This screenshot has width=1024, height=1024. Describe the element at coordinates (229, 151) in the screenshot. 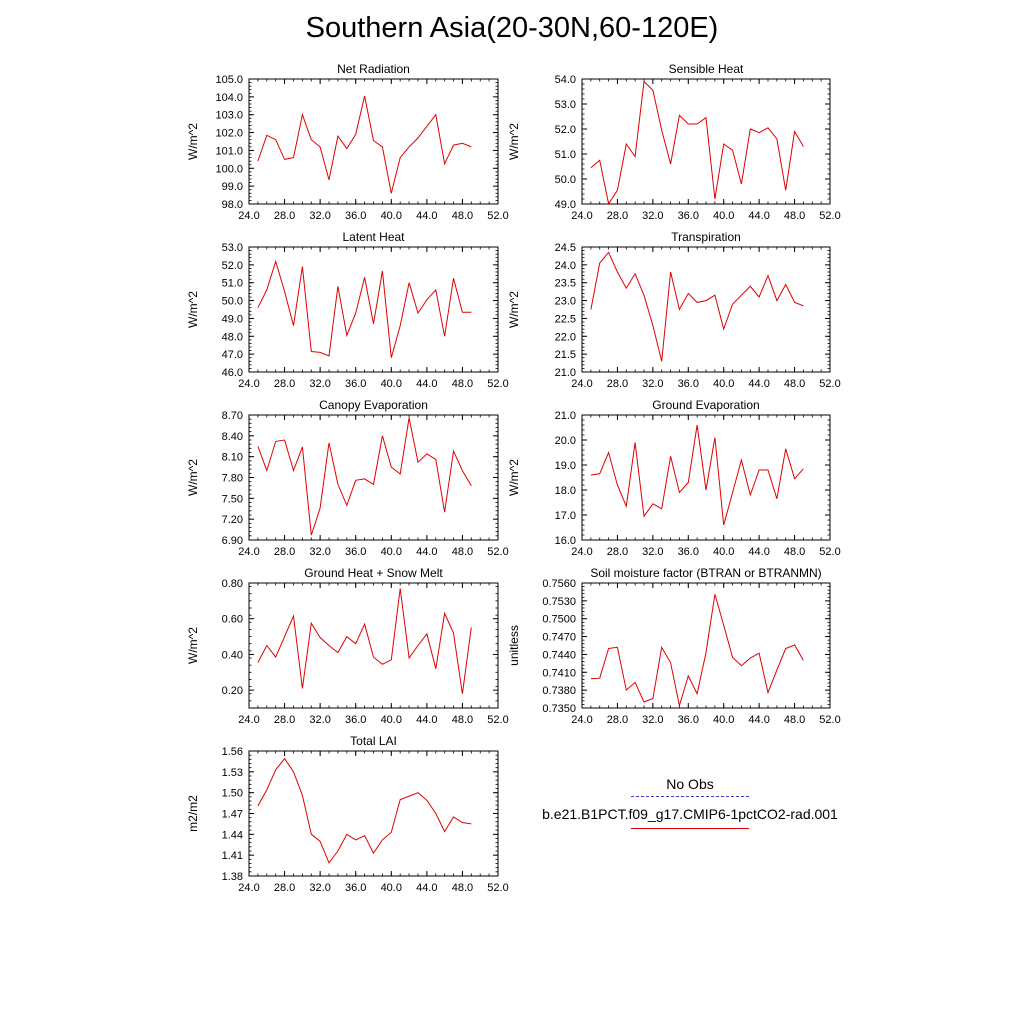

I see `y-tick-label: 101.0` at that location.